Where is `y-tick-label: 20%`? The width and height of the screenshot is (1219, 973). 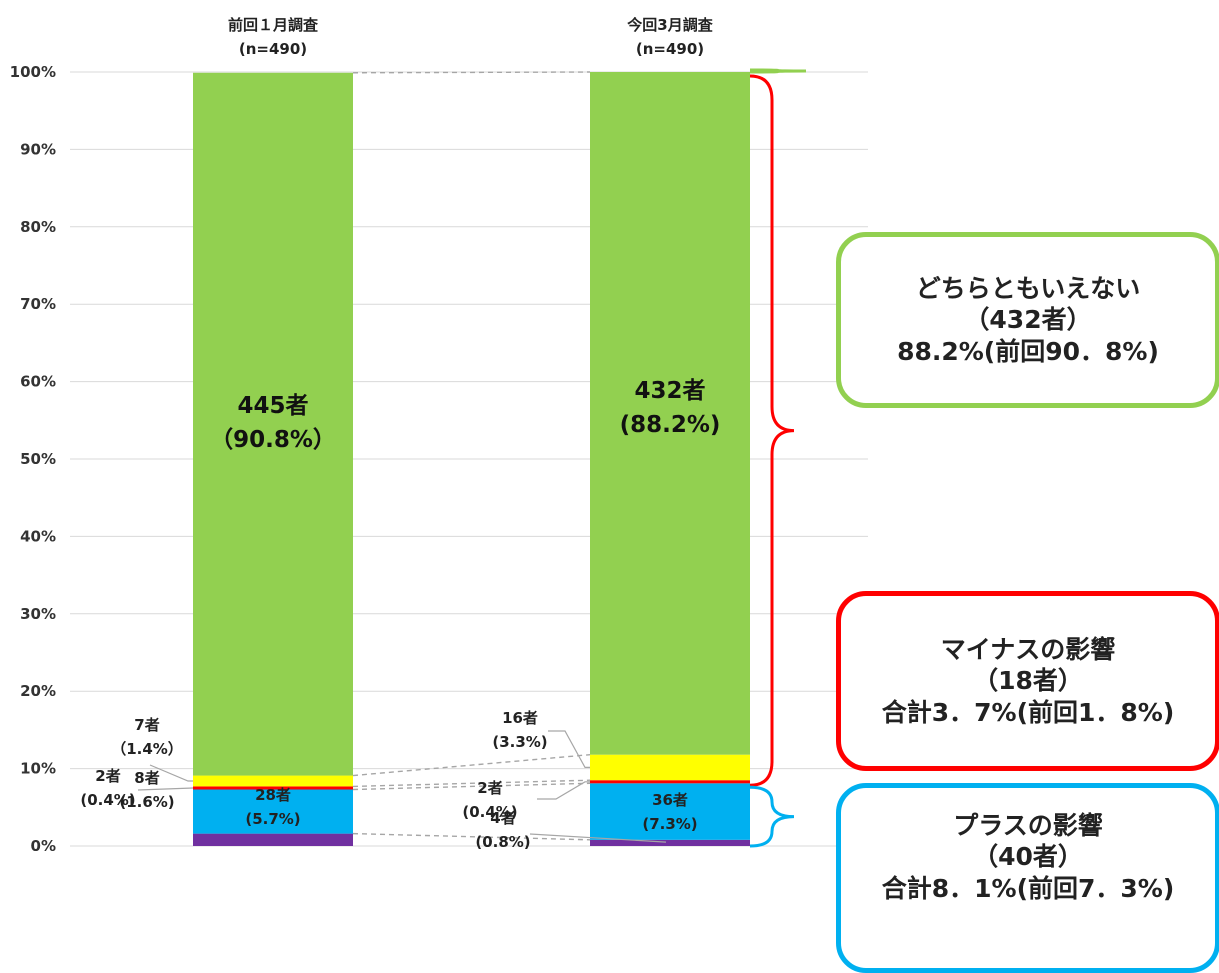 y-tick-label: 20% is located at coordinates (38, 691).